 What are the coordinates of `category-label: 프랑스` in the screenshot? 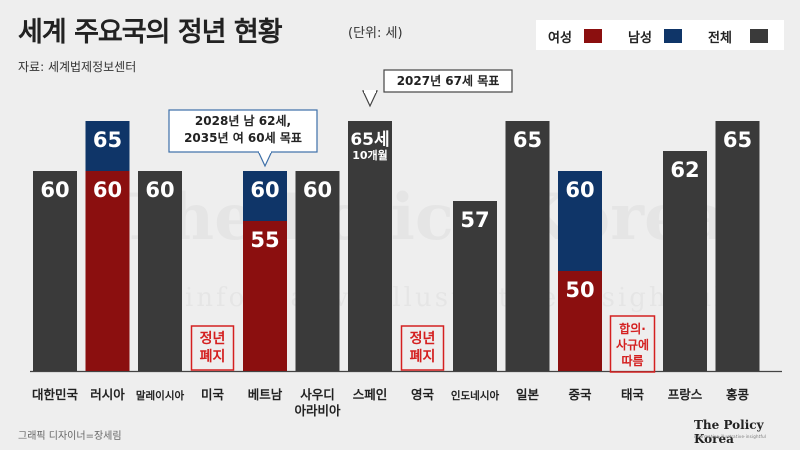 It's located at (685, 394).